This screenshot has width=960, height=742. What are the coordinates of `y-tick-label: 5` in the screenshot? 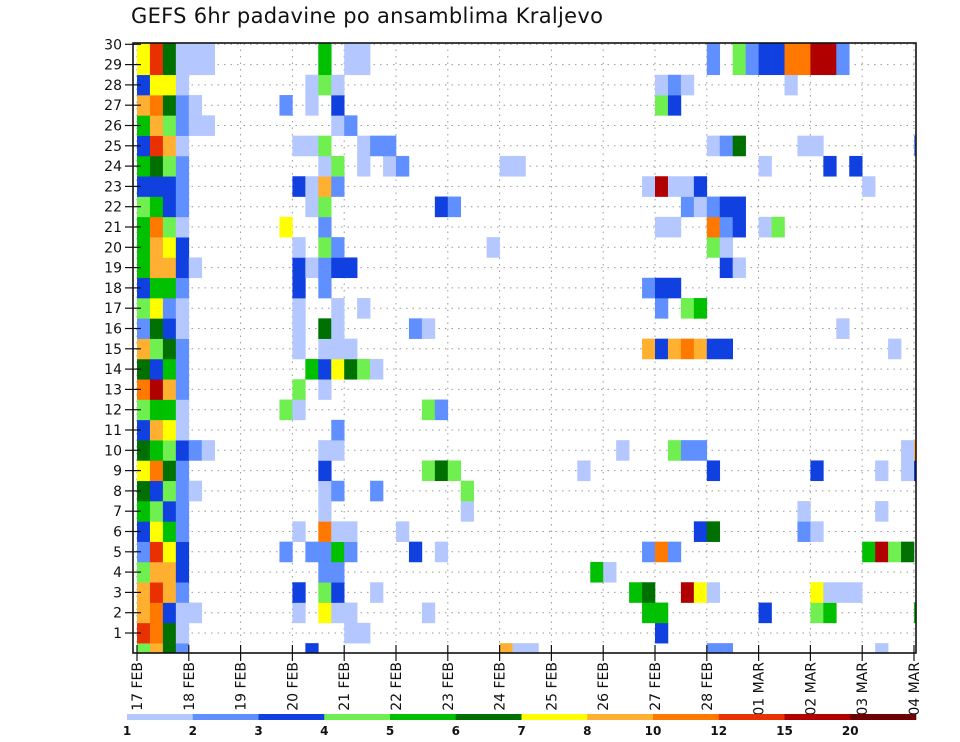 It's located at (117, 553).